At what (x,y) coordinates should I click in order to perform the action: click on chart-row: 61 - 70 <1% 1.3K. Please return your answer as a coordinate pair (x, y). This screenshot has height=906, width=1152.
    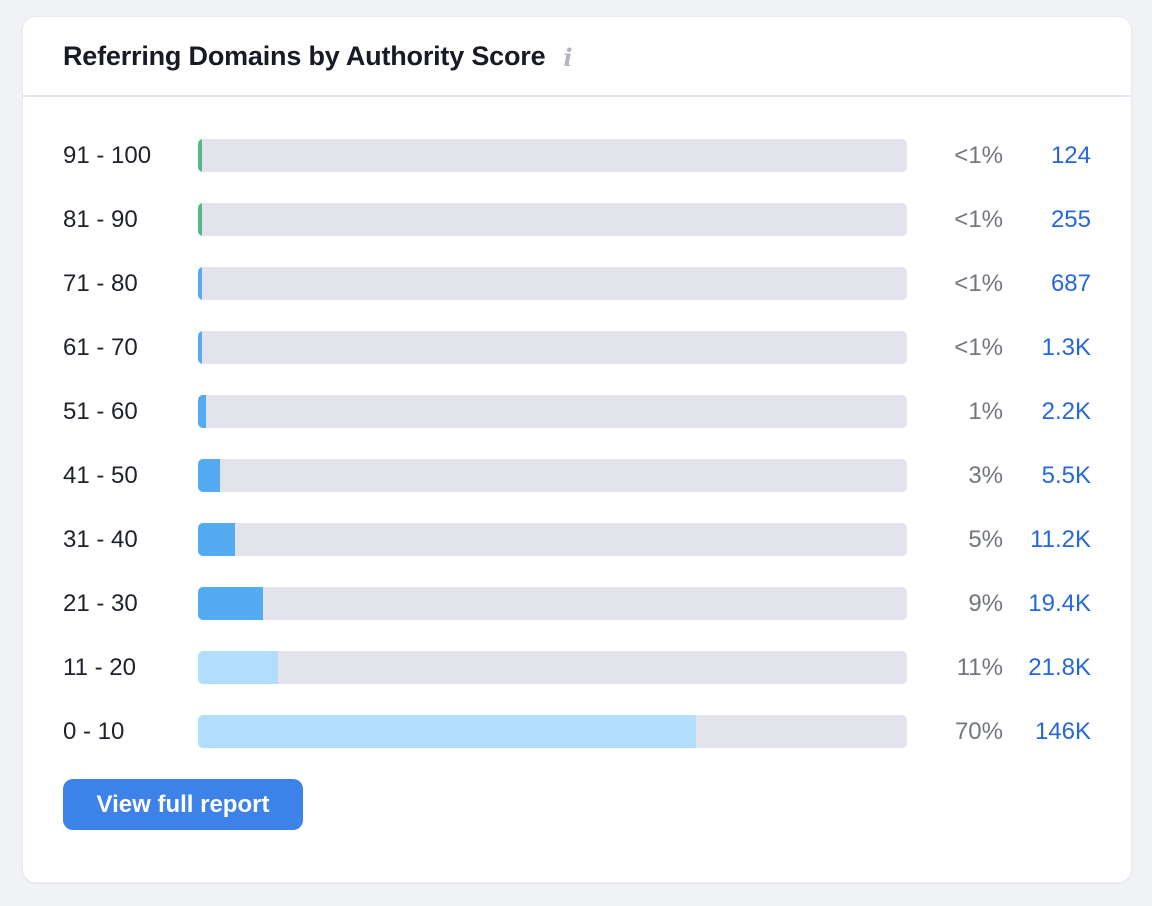
    Looking at the image, I should click on (577, 347).